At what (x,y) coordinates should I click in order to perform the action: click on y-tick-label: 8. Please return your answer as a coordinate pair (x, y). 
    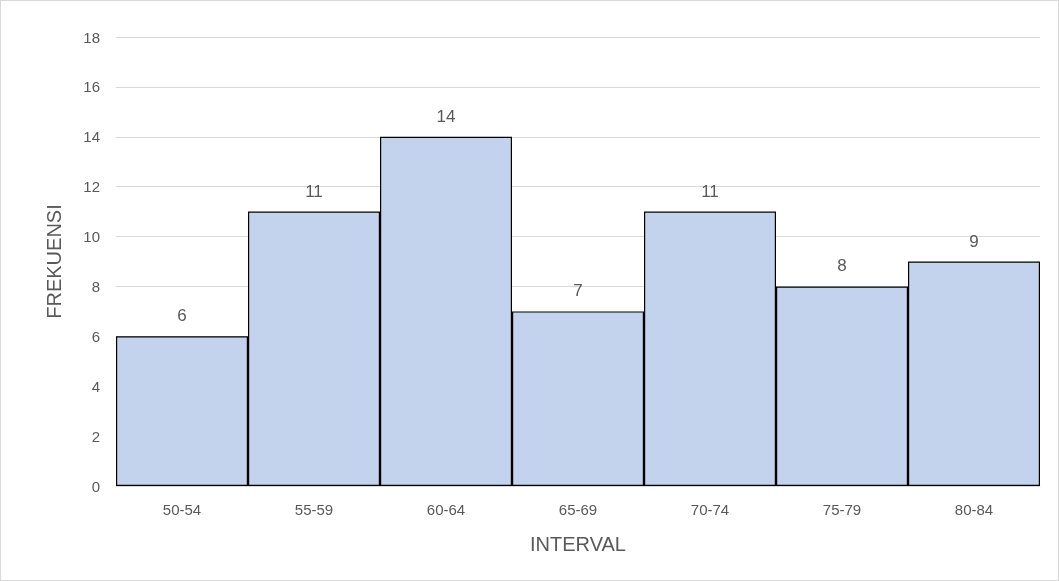
    Looking at the image, I should click on (95, 286).